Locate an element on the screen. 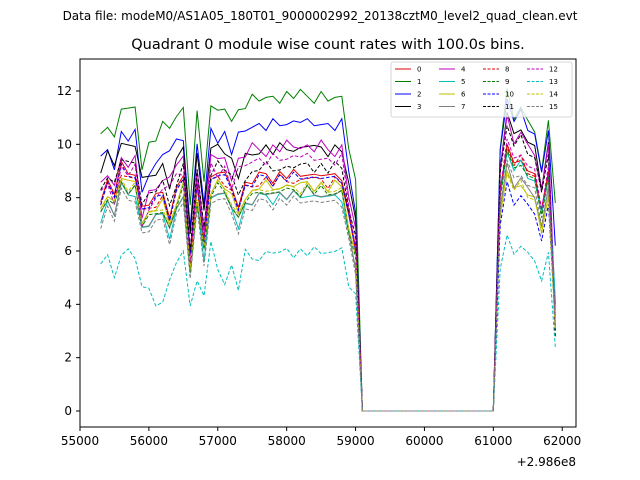 This screenshot has height=480, width=640. legend-label-10: 10 is located at coordinates (509, 95).